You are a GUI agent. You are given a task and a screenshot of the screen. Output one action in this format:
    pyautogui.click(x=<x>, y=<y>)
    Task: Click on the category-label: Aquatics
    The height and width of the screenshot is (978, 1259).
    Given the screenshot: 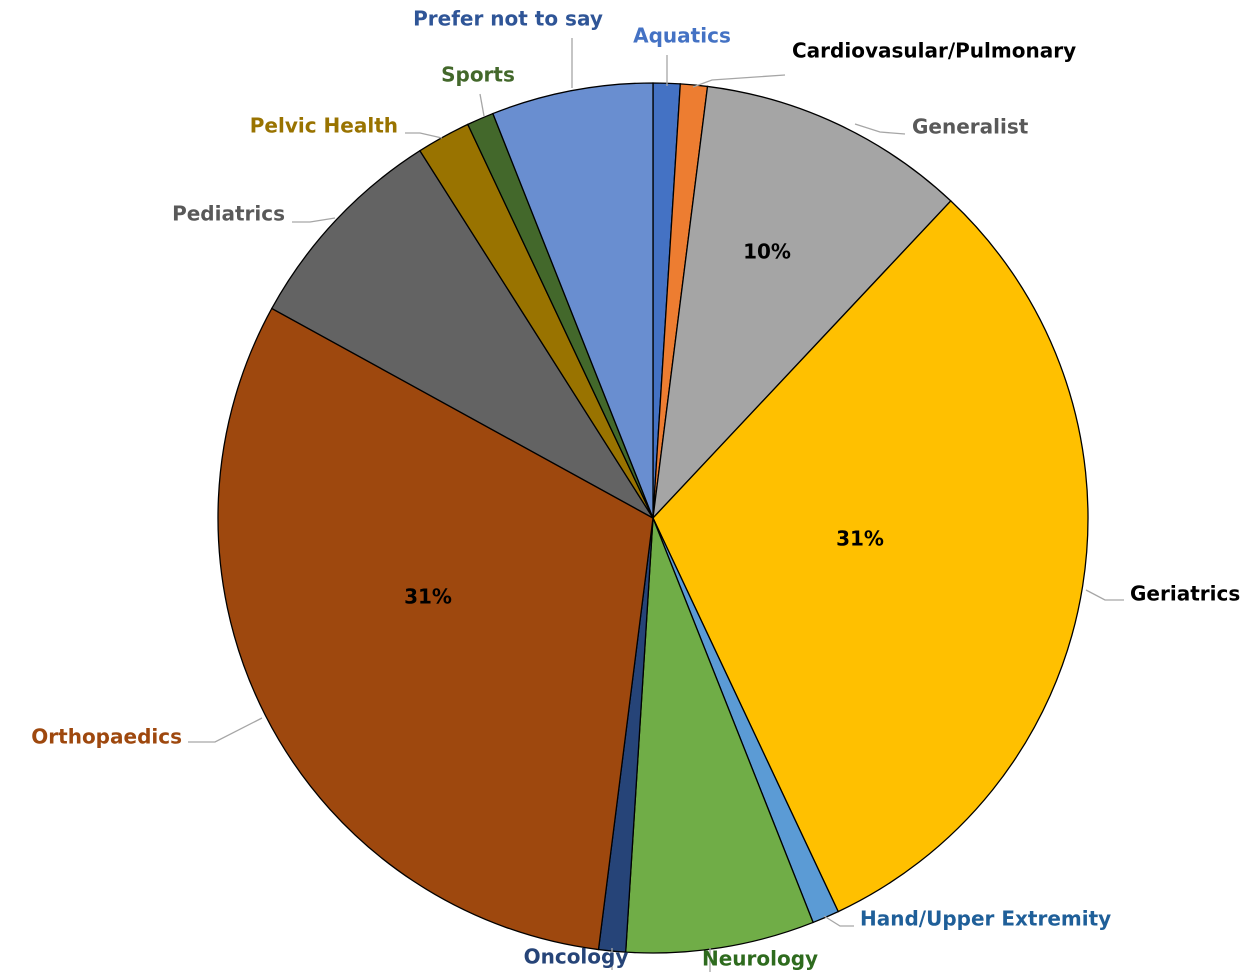 What is the action you would take?
    pyautogui.click(x=682, y=36)
    